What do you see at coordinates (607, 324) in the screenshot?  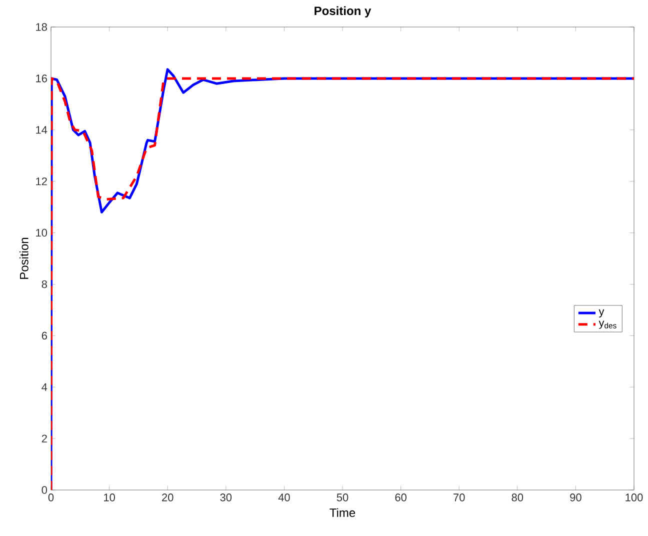 I see `legend-label: y$_{des}$` at bounding box center [607, 324].